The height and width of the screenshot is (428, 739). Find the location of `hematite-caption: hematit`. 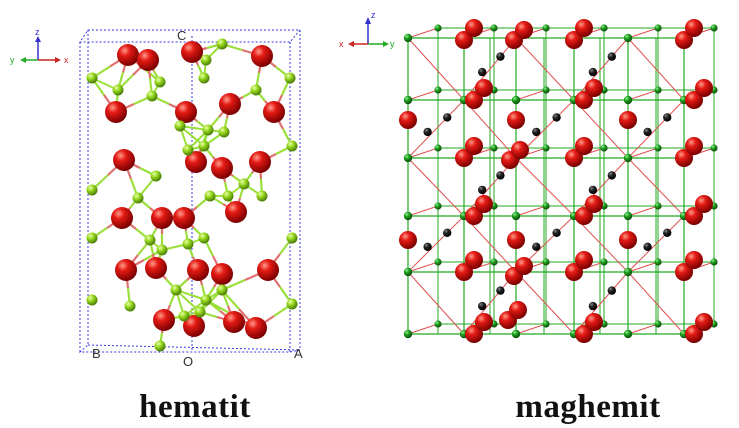

hematite-caption: hematit is located at coordinates (195, 407).